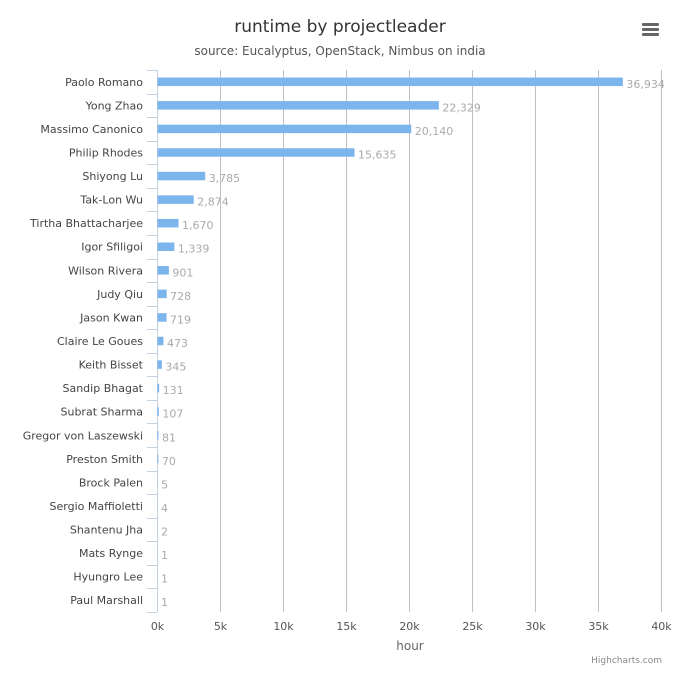  What do you see at coordinates (410, 646) in the screenshot?
I see `value-axis-title: hour` at bounding box center [410, 646].